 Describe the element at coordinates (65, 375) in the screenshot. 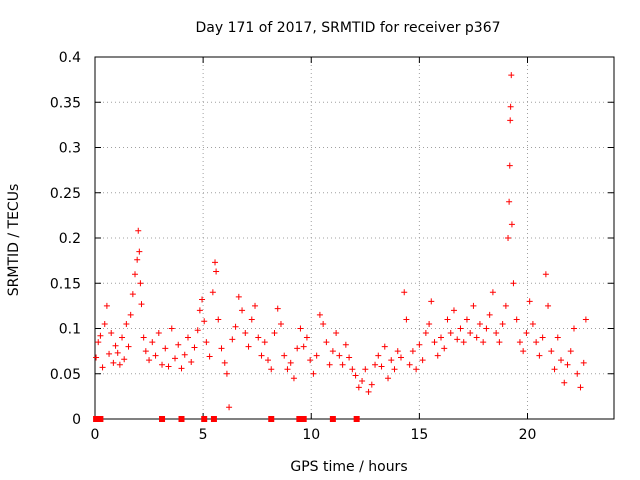

I see `y-tick-label: 0.05` at that location.